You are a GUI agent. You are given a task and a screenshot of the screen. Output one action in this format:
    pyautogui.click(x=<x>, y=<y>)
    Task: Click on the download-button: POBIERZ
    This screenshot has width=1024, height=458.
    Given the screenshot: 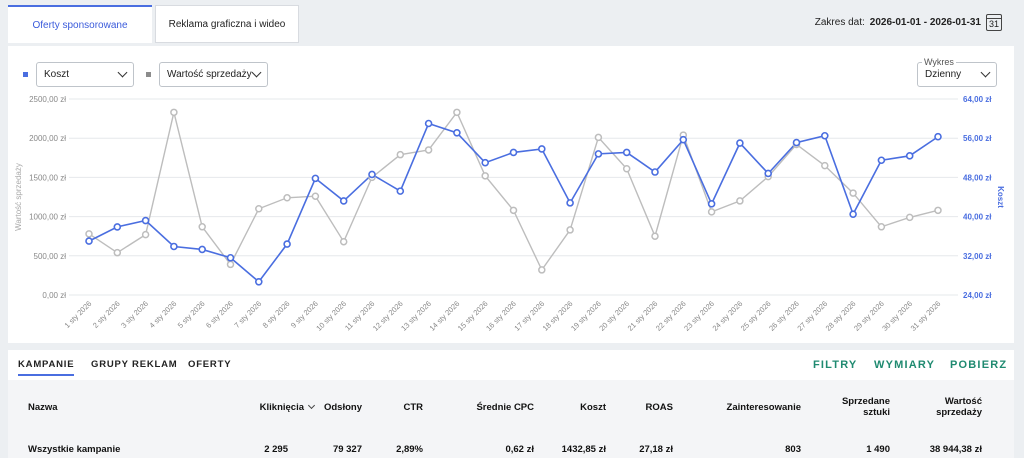 What is the action you would take?
    pyautogui.click(x=979, y=365)
    